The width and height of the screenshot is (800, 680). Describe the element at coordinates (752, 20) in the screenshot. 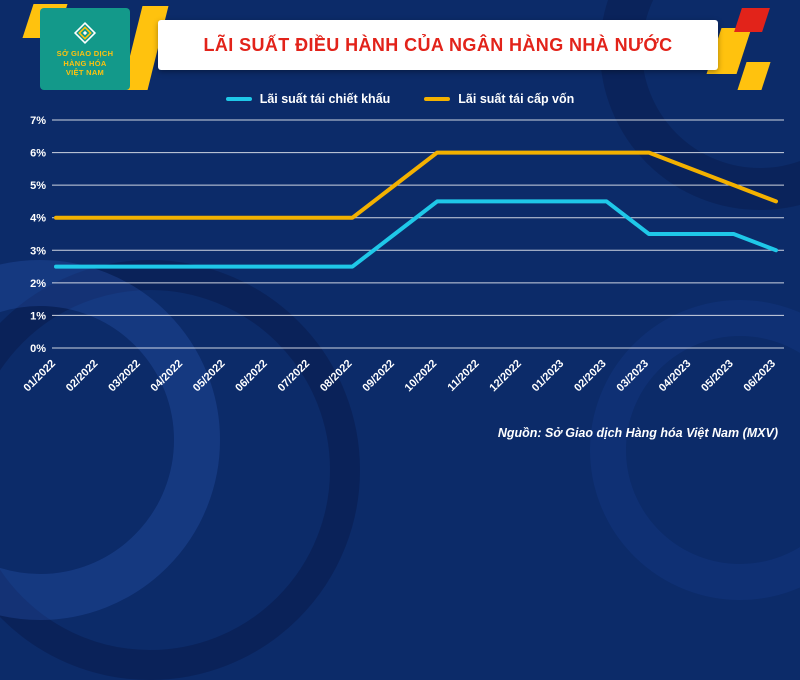

I see `red-accent-shape` at that location.